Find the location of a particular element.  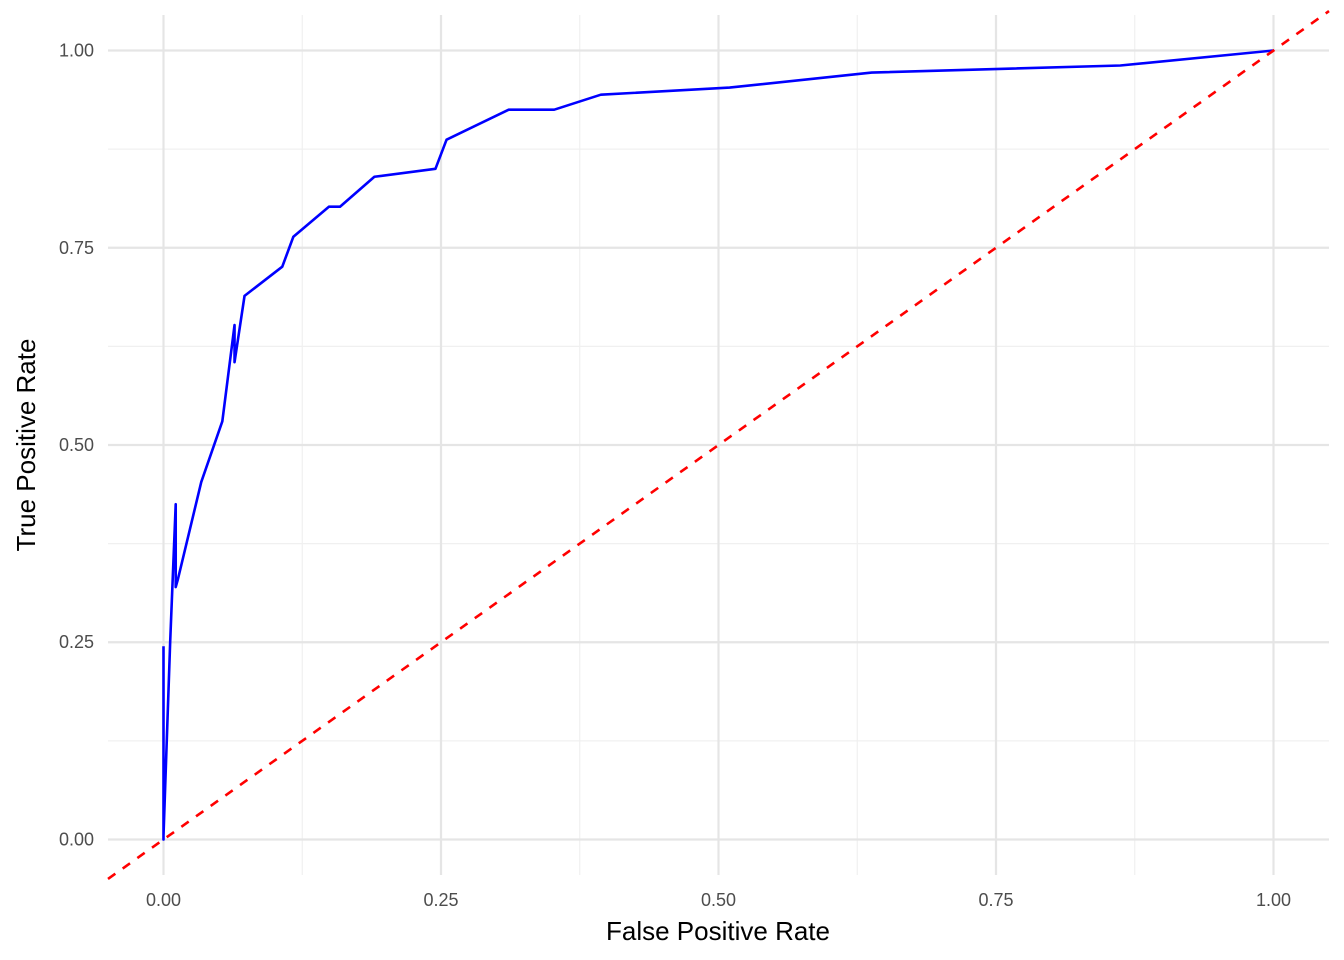

x-tick-label: 0.50 is located at coordinates (718, 900).